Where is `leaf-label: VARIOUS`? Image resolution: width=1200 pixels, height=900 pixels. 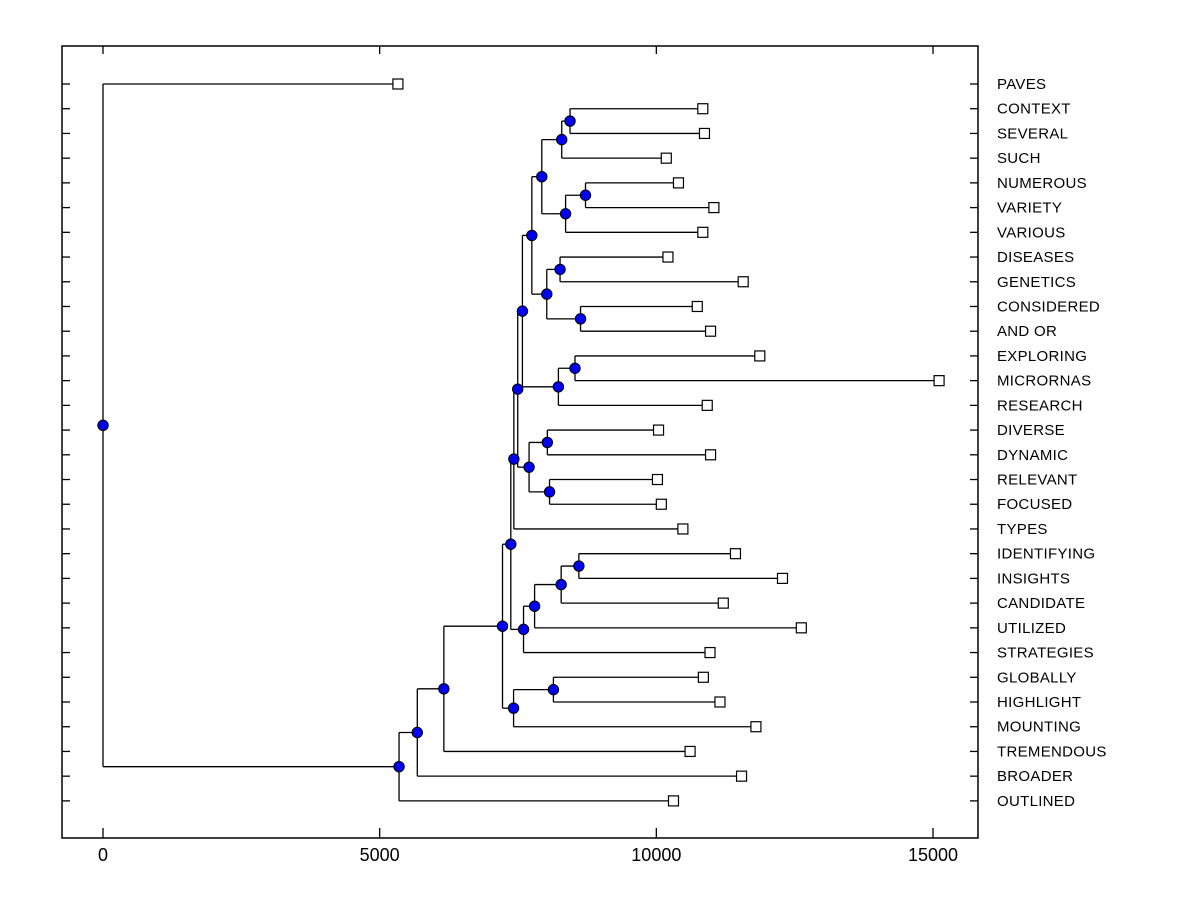 leaf-label: VARIOUS is located at coordinates (1031, 232).